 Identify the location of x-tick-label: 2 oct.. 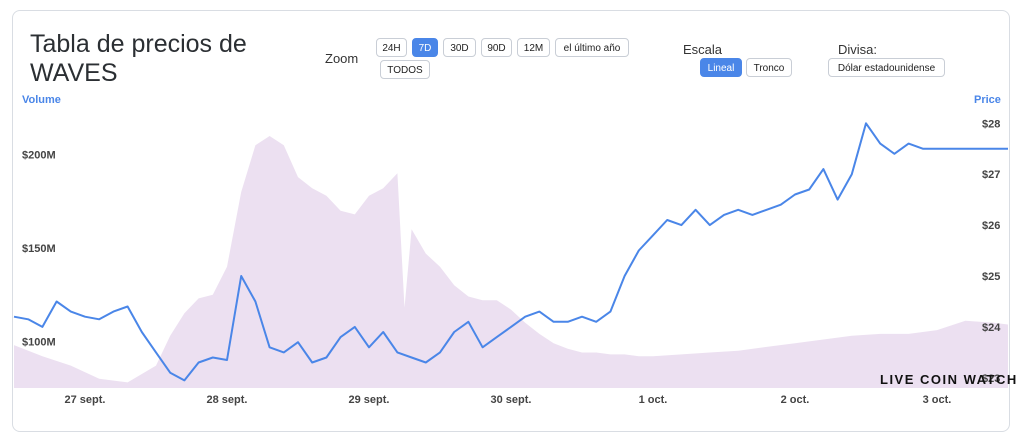
(795, 400).